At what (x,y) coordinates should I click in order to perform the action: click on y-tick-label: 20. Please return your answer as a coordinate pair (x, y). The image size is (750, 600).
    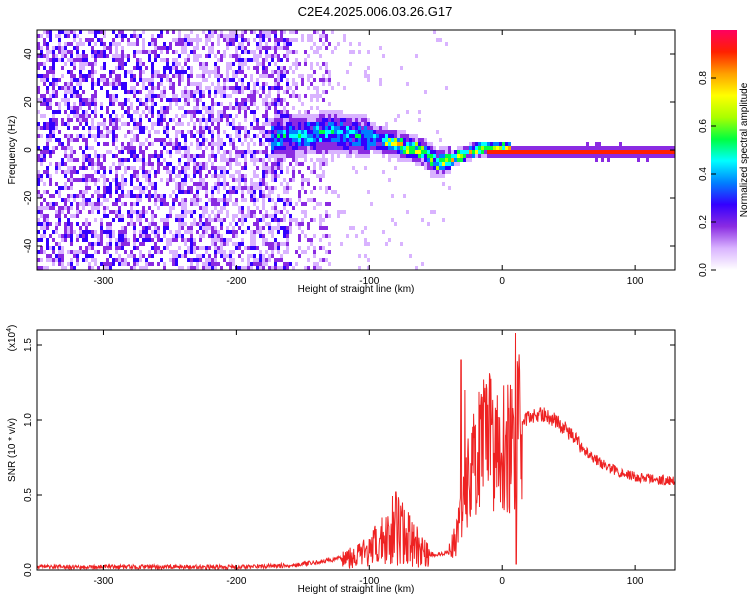
    Looking at the image, I should click on (28, 102).